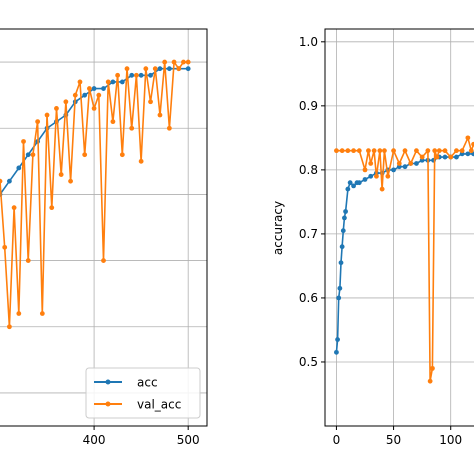  What do you see at coordinates (308, 106) in the screenshot?
I see `y-tick-label: 0.9` at bounding box center [308, 106].